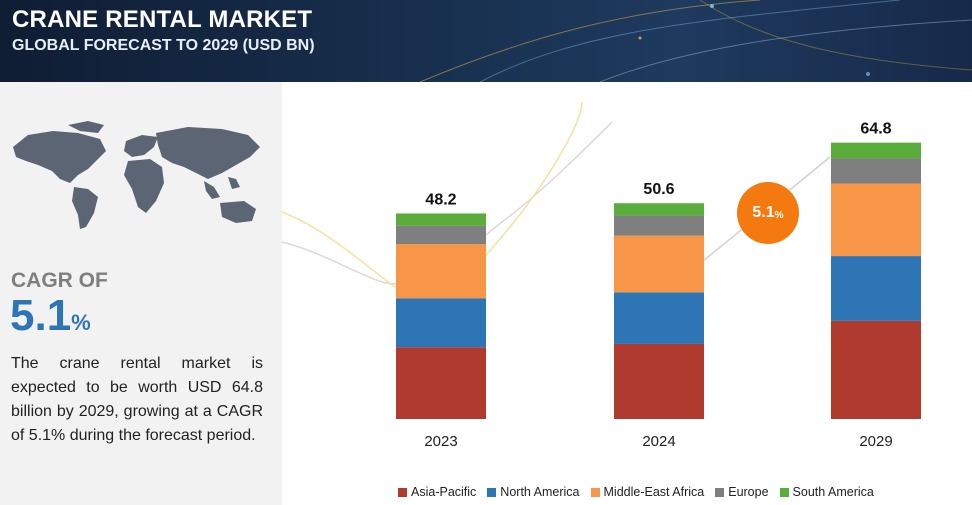  I want to click on bar-segment-europe-2023, so click(441, 235).